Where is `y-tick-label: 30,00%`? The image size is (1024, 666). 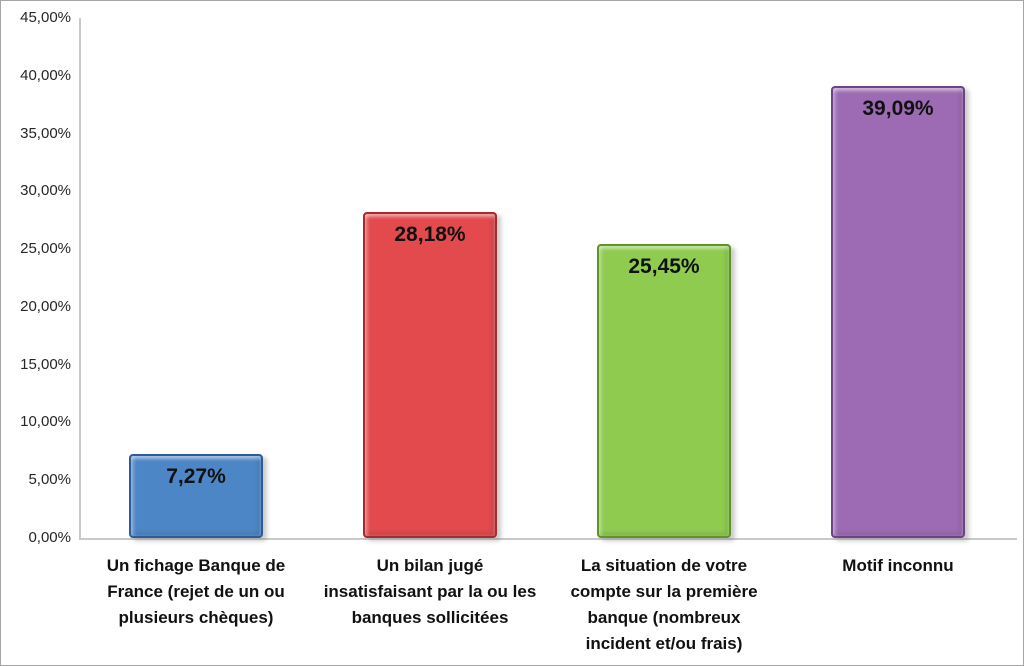
y-tick-label: 30,00% is located at coordinates (45, 191).